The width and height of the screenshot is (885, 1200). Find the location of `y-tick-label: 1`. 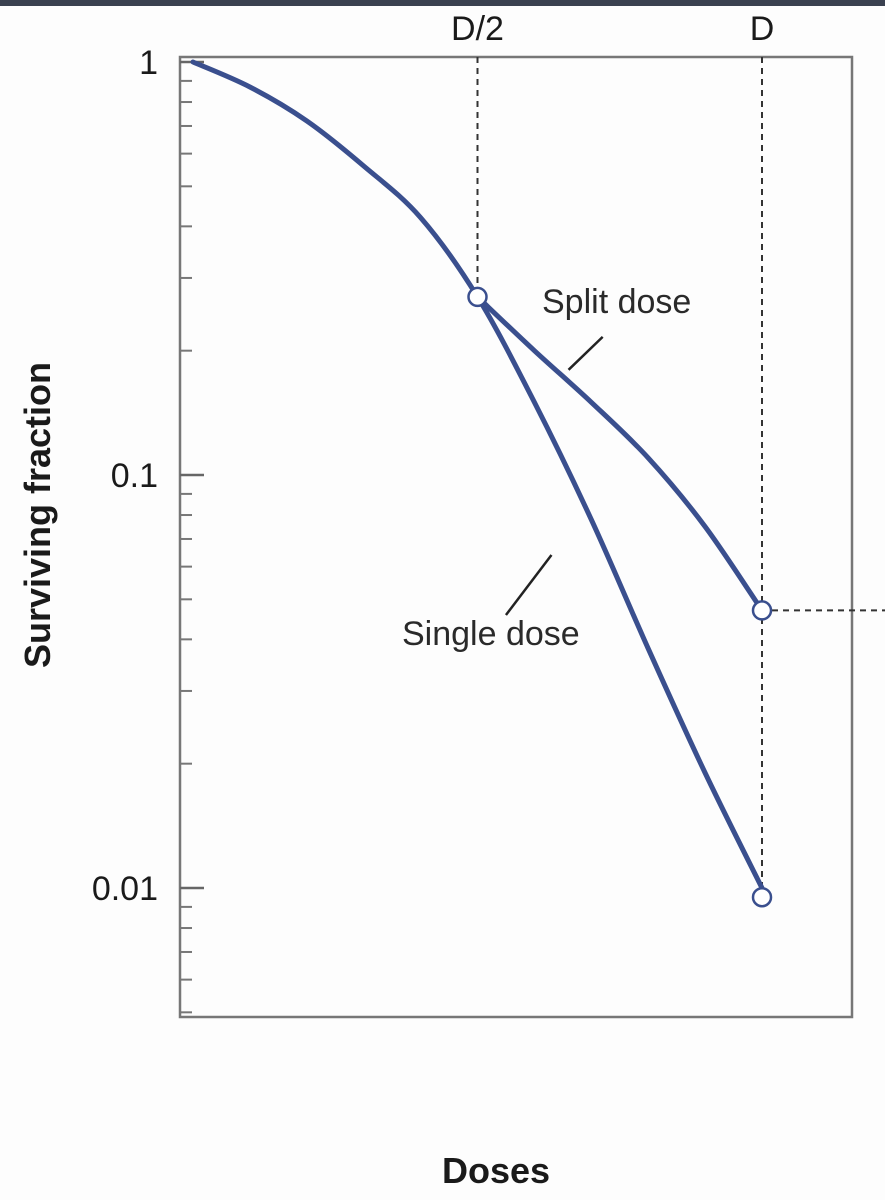

y-tick-label: 1 is located at coordinates (148, 63).